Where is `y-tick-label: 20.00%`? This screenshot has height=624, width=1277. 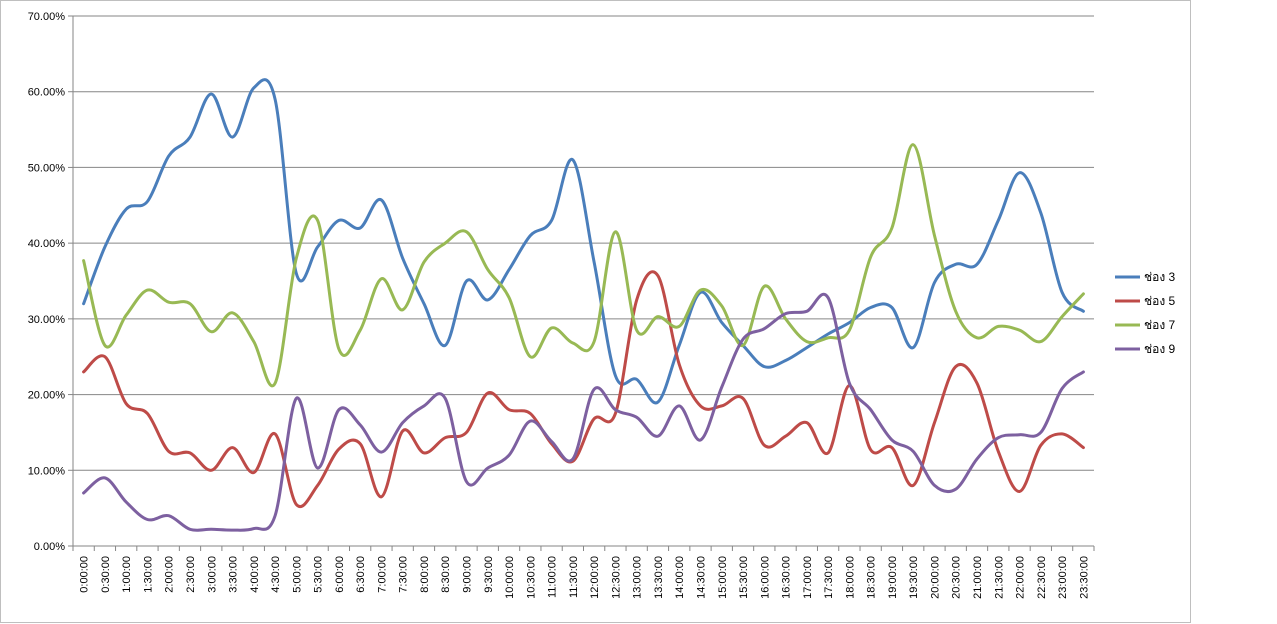 y-tick-label: 20.00% is located at coordinates (47, 396).